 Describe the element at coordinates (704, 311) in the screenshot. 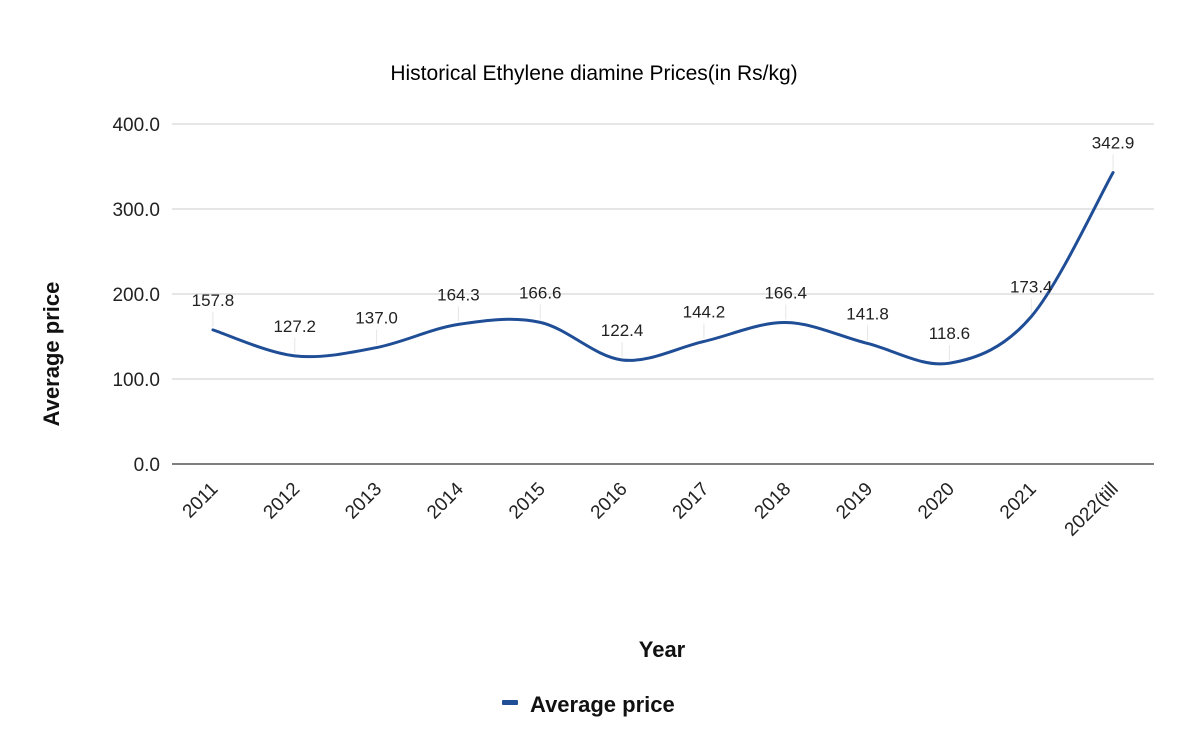

I see `data-label: 144.2` at that location.